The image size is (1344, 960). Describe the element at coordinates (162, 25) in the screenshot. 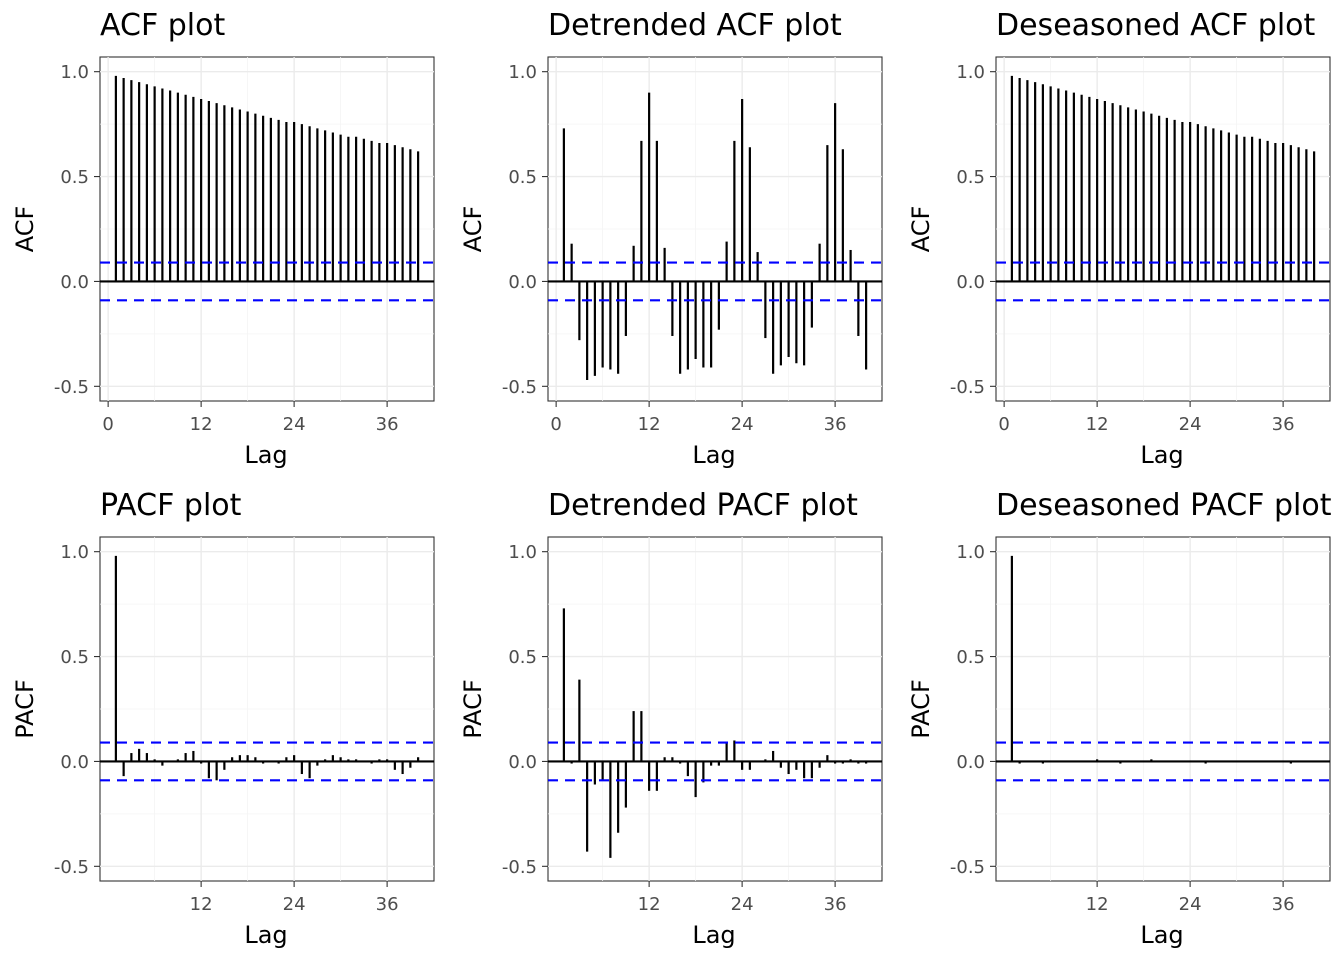

I see `panel-title: ACF plot` at that location.